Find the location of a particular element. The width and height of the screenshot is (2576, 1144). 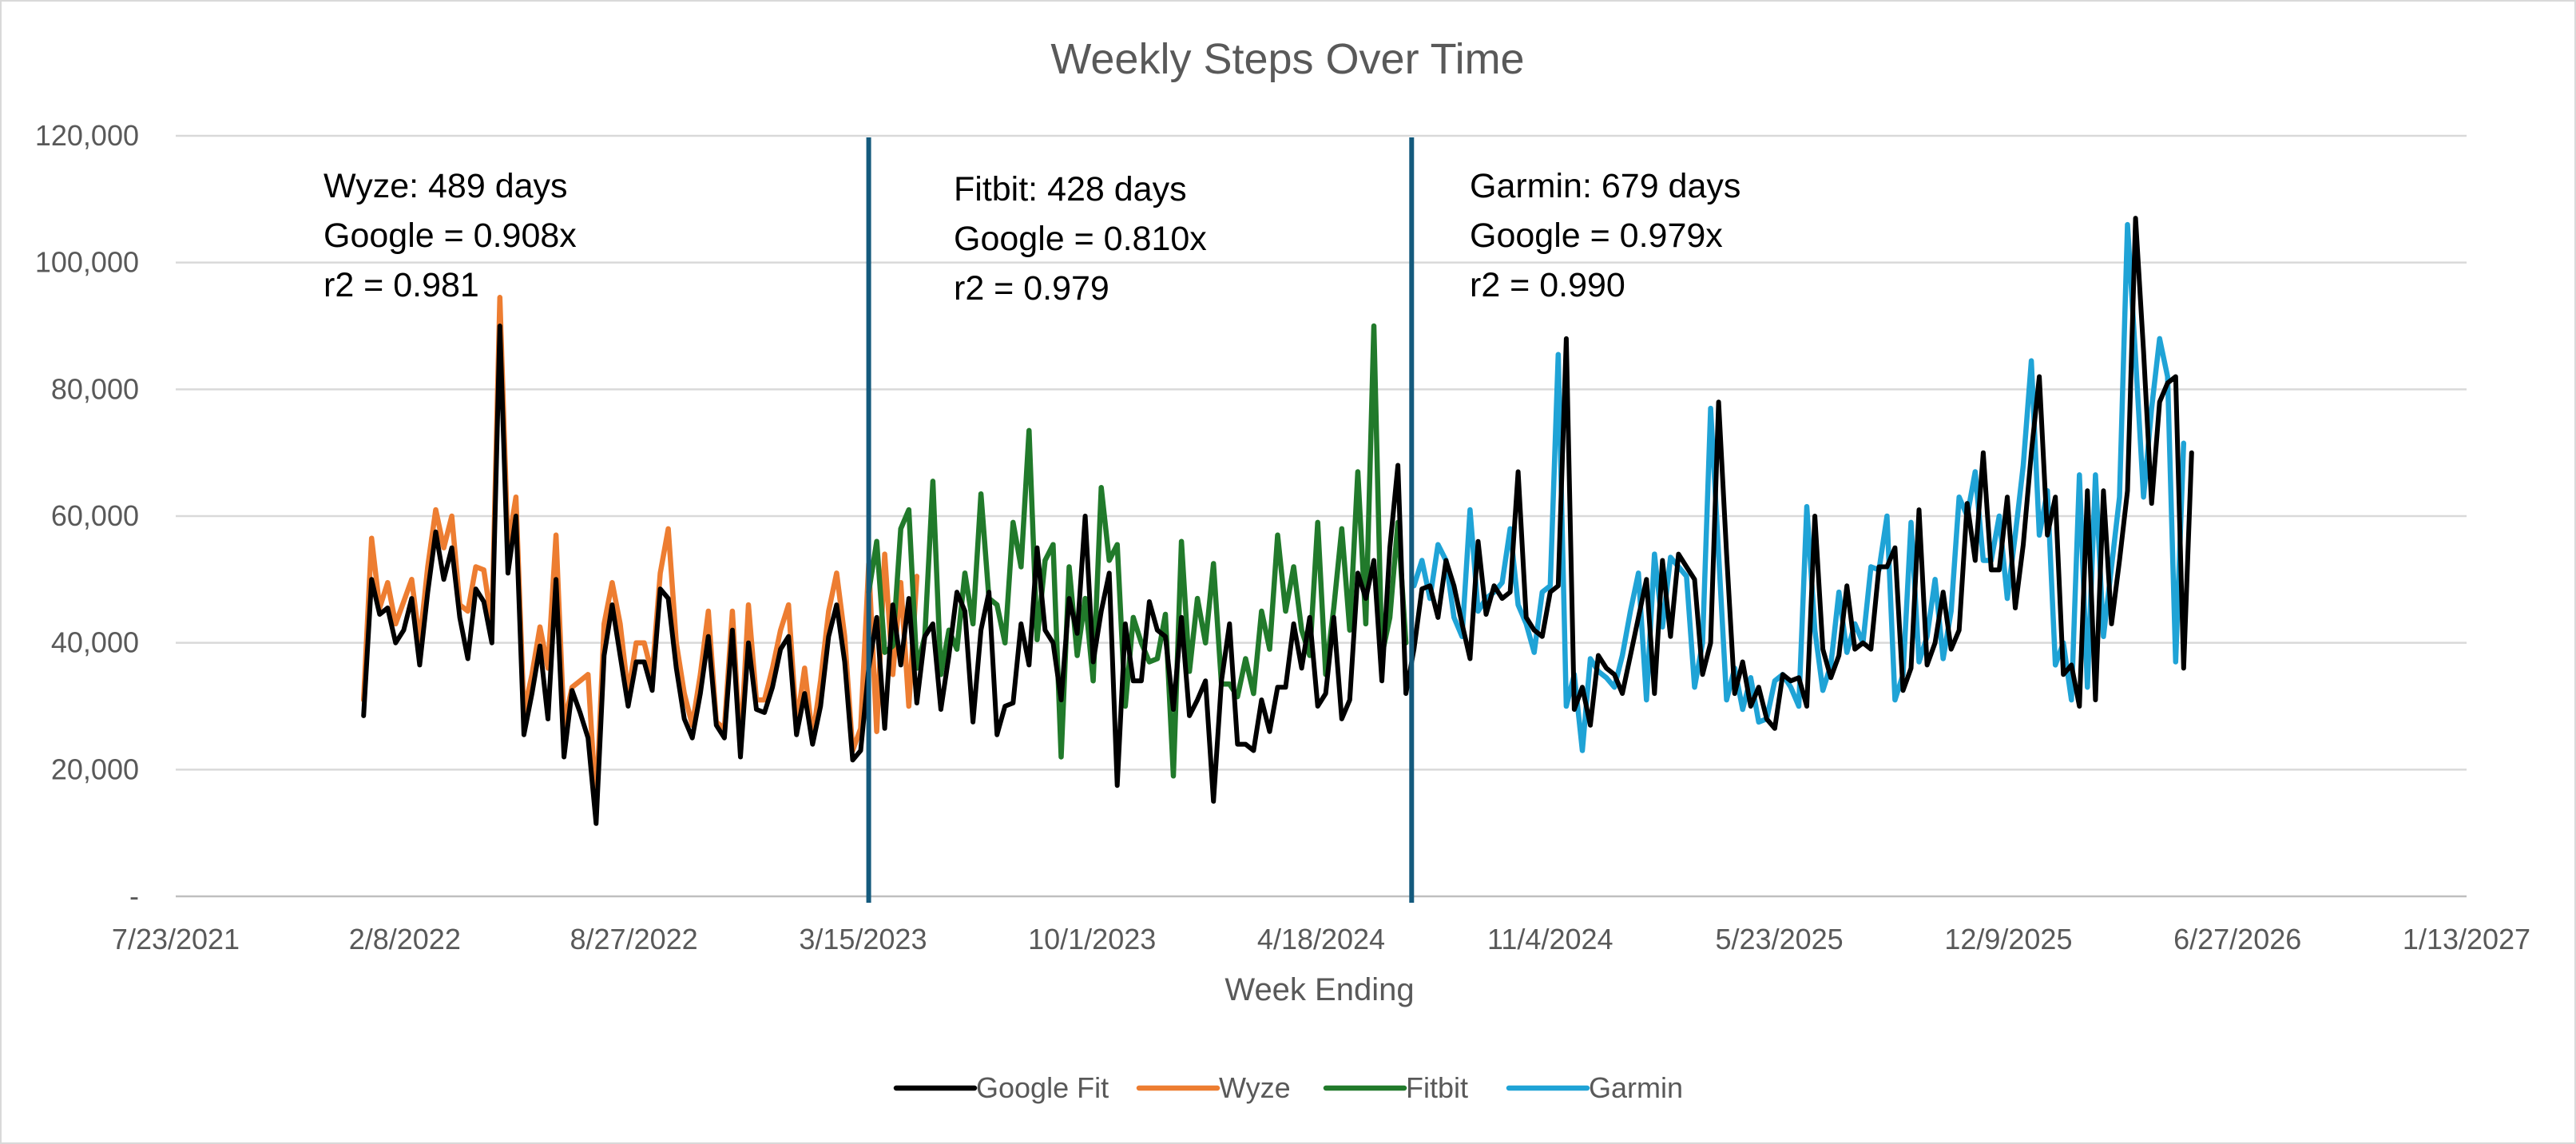

chart-title: Weekly Steps Over Time is located at coordinates (1287, 59).